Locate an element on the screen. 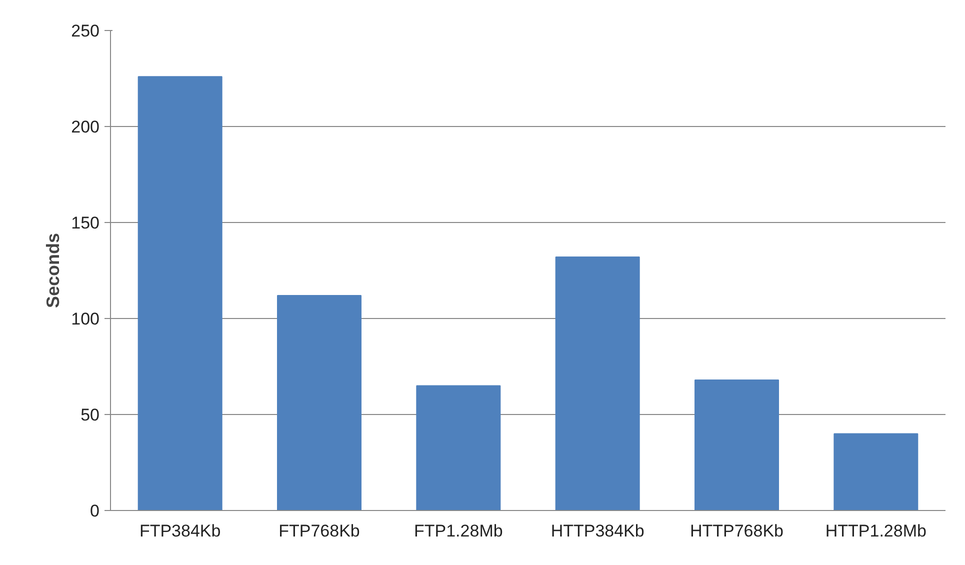 The width and height of the screenshot is (965, 565). y-tick-label: 0 is located at coordinates (95, 511).